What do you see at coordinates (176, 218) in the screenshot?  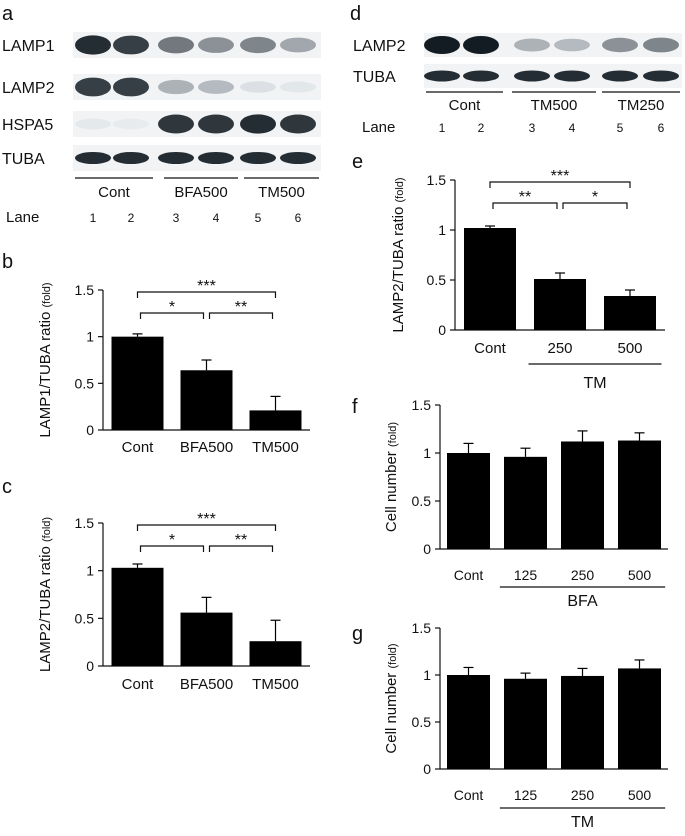 I see `lane-number: 3` at bounding box center [176, 218].